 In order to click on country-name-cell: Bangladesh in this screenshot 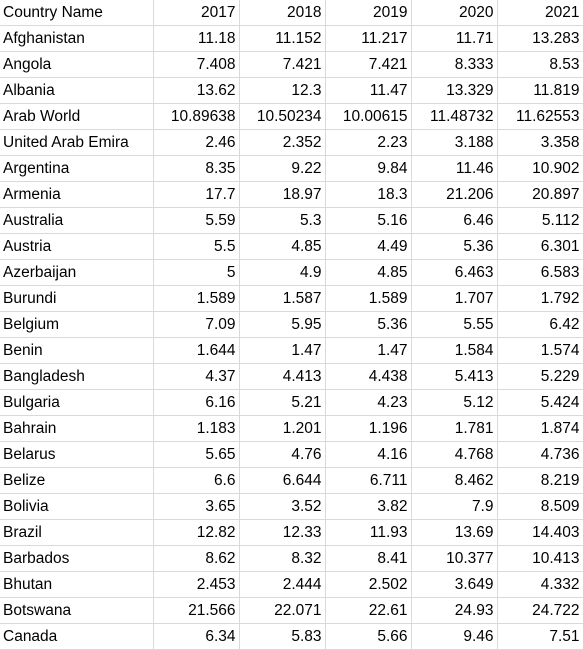, I will do `click(77, 377)`.